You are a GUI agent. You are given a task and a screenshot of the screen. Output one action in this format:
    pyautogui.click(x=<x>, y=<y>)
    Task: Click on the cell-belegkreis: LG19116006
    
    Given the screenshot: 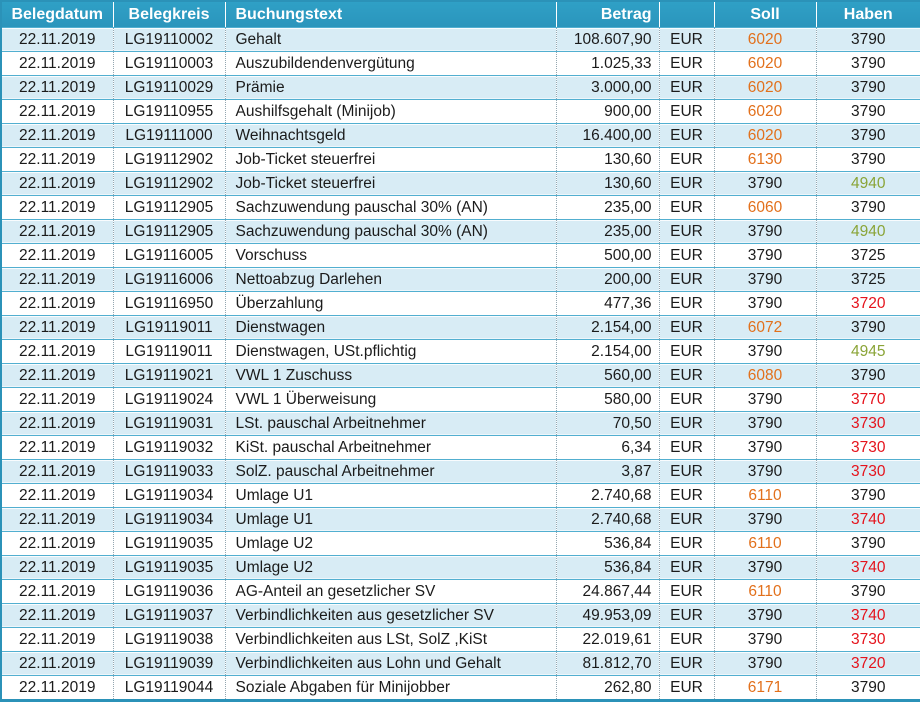 What is the action you would take?
    pyautogui.click(x=168, y=279)
    